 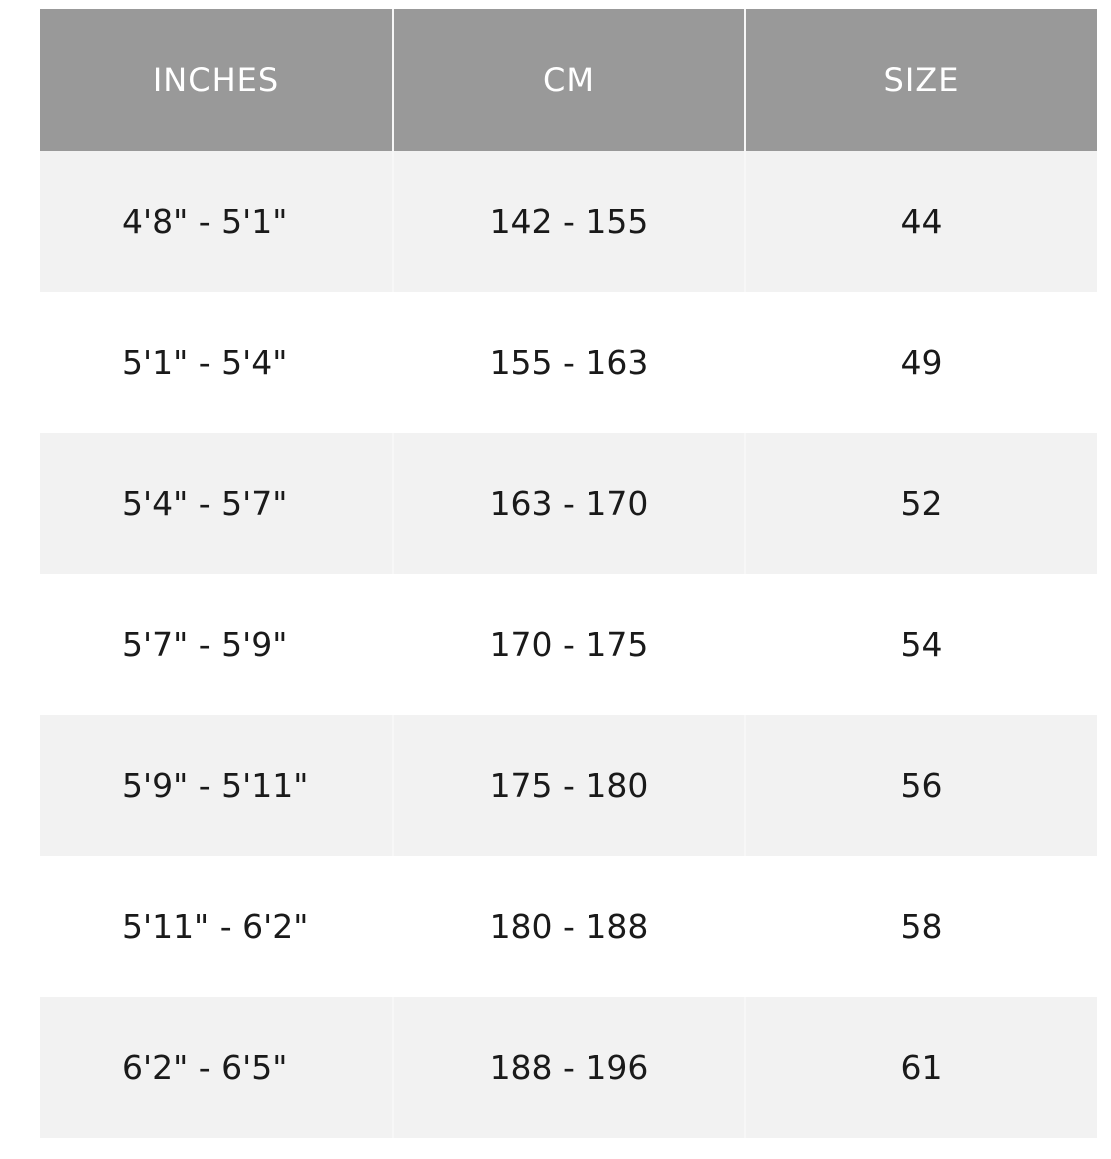 What do you see at coordinates (920, 644) in the screenshot?
I see `cell-size: 54` at bounding box center [920, 644].